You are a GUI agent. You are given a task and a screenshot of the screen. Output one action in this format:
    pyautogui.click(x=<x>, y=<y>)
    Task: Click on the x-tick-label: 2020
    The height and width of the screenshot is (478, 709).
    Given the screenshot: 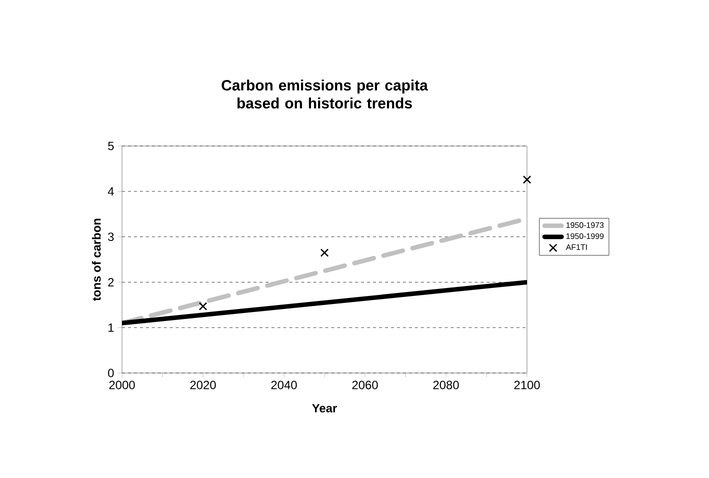 What is the action you would take?
    pyautogui.click(x=203, y=385)
    